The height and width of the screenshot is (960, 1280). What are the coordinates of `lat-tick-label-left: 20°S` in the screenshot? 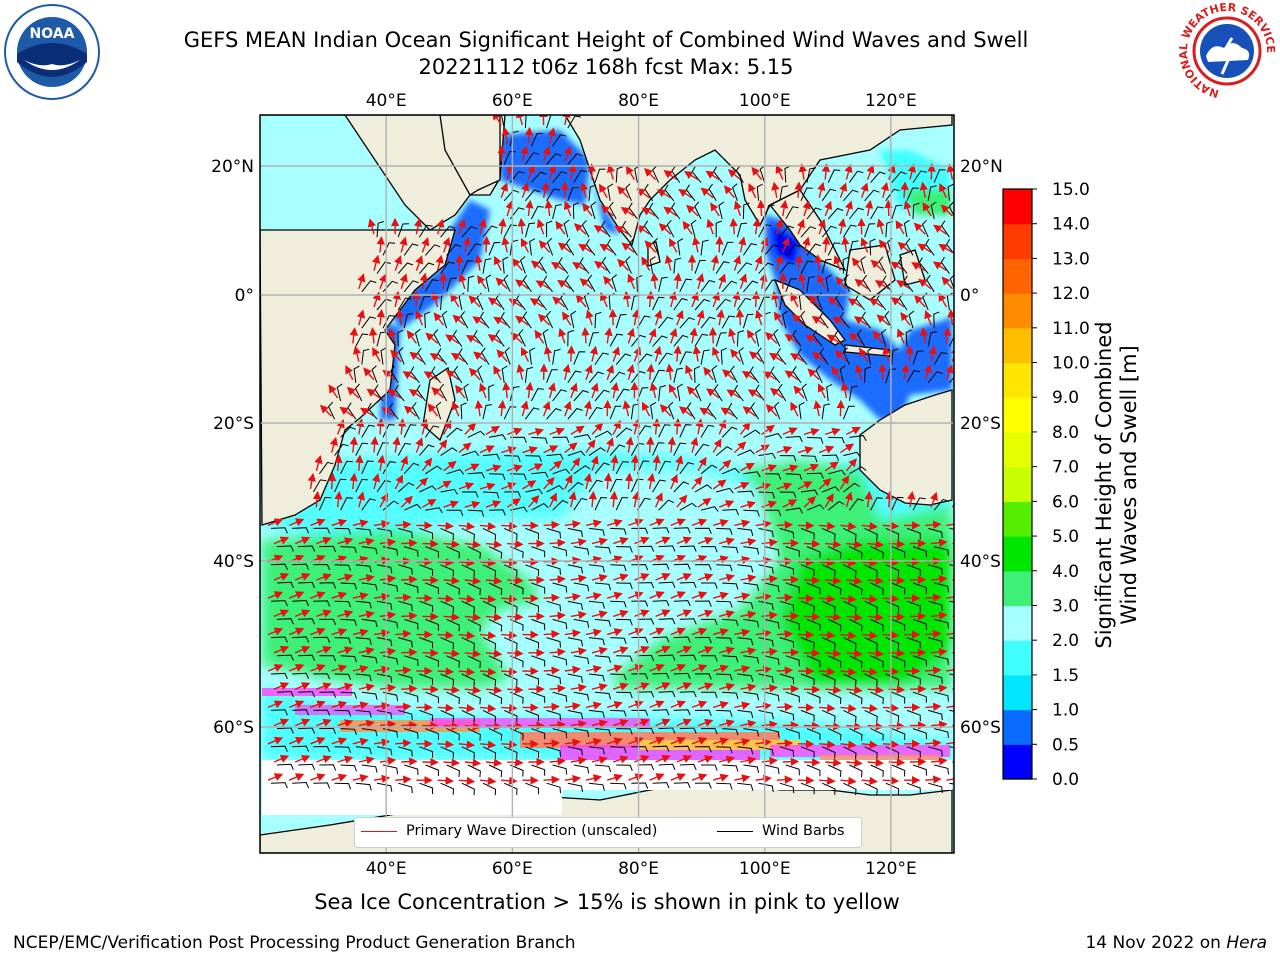 It's located at (233, 424).